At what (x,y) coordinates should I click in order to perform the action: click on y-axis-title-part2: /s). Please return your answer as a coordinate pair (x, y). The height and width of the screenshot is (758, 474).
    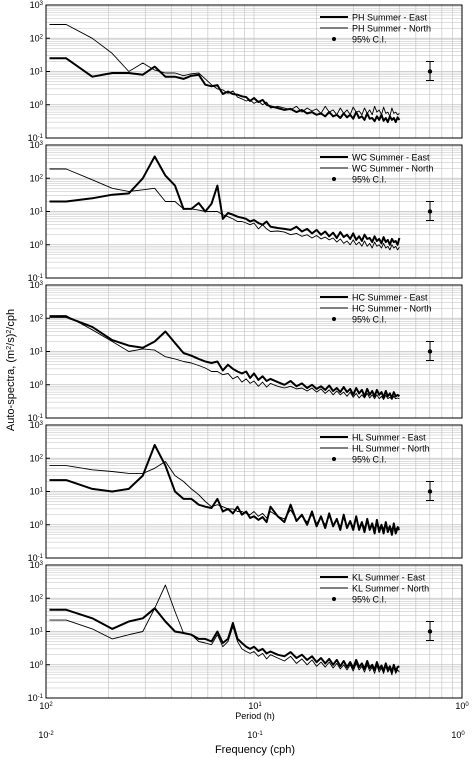
    Looking at the image, I should click on (11, 340).